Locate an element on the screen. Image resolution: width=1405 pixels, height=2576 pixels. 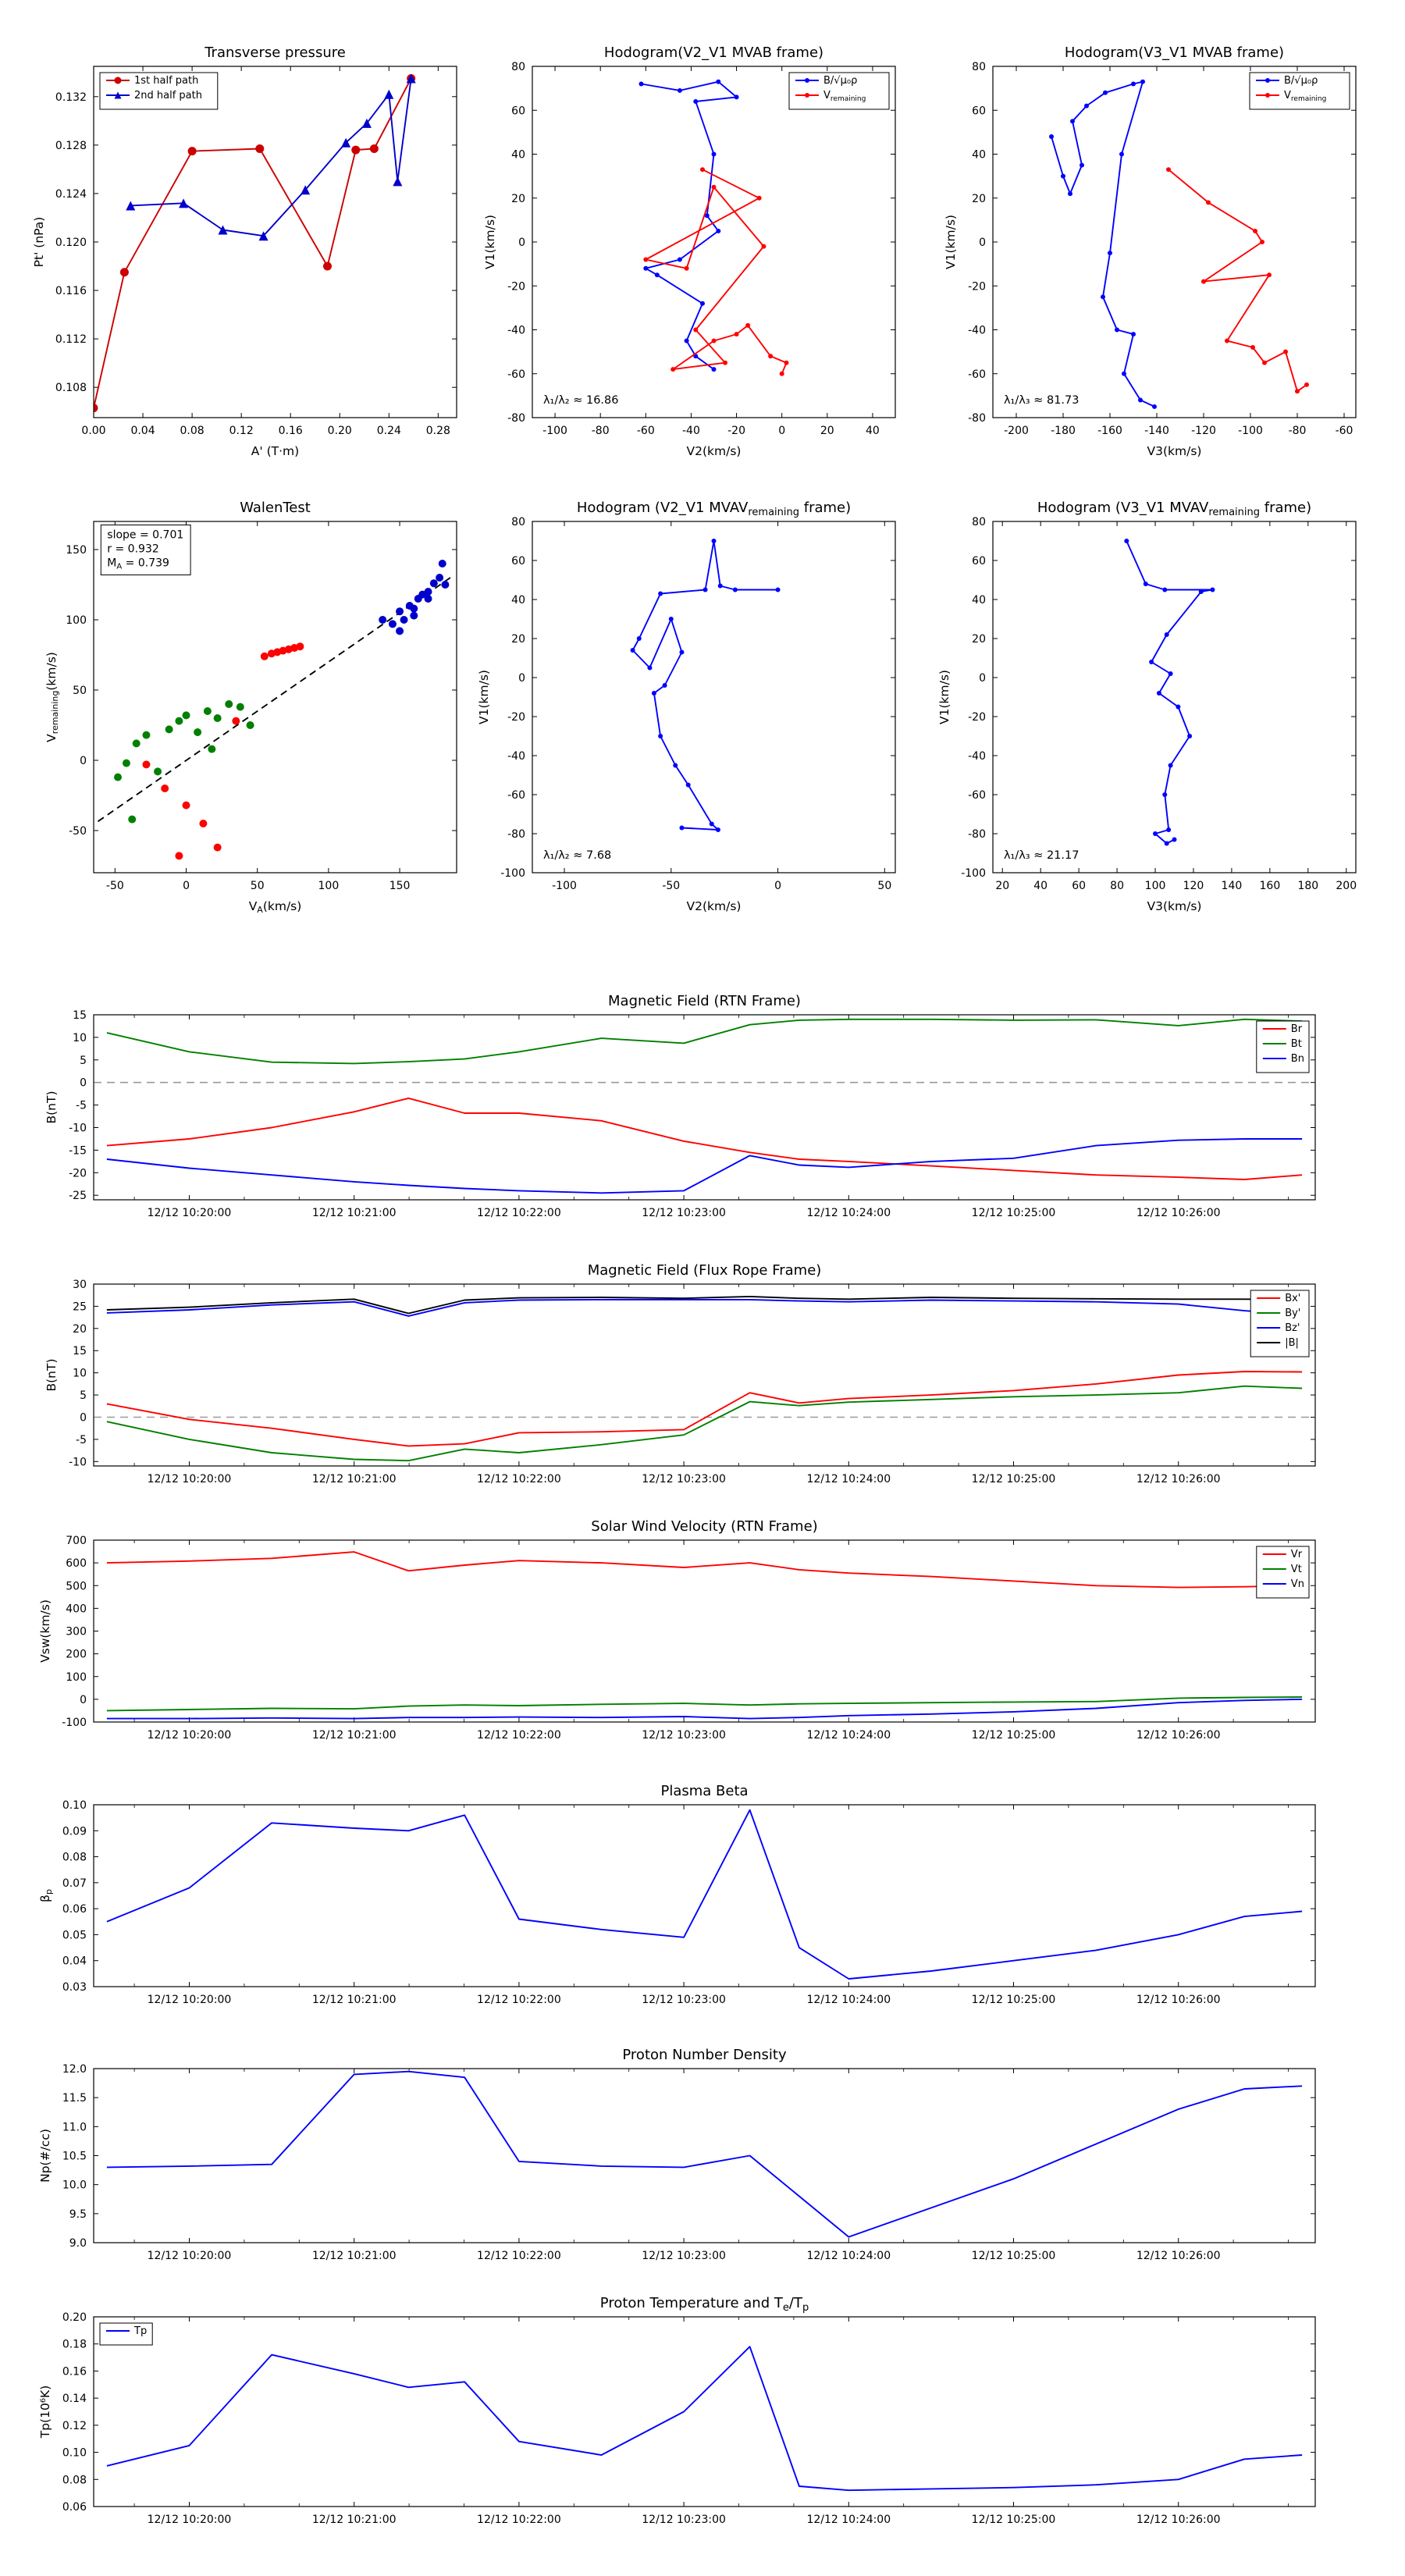
chart-title: Plasma Beta is located at coordinates (704, 1791).